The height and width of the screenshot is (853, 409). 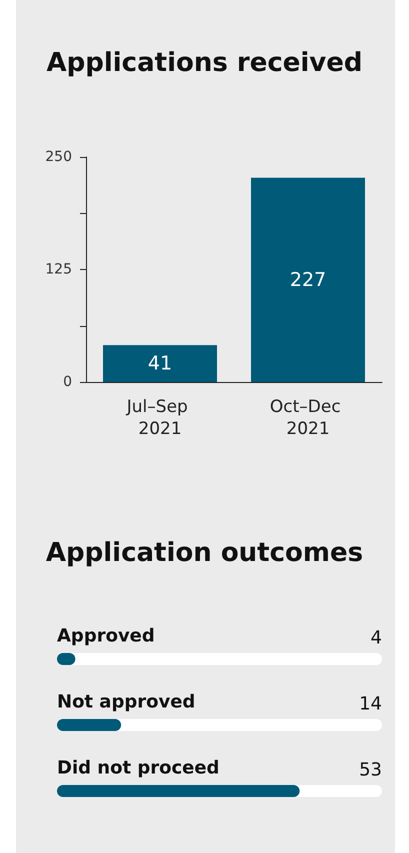 I want to click on data-label: 227, so click(x=308, y=279).